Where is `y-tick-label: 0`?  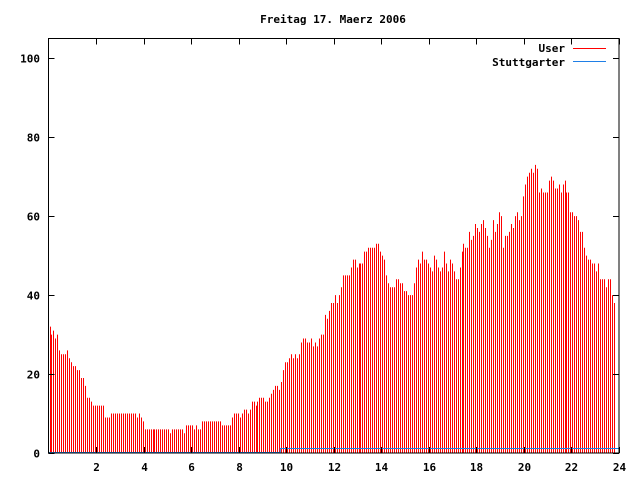 y-tick-label: 0 is located at coordinates (36, 454).